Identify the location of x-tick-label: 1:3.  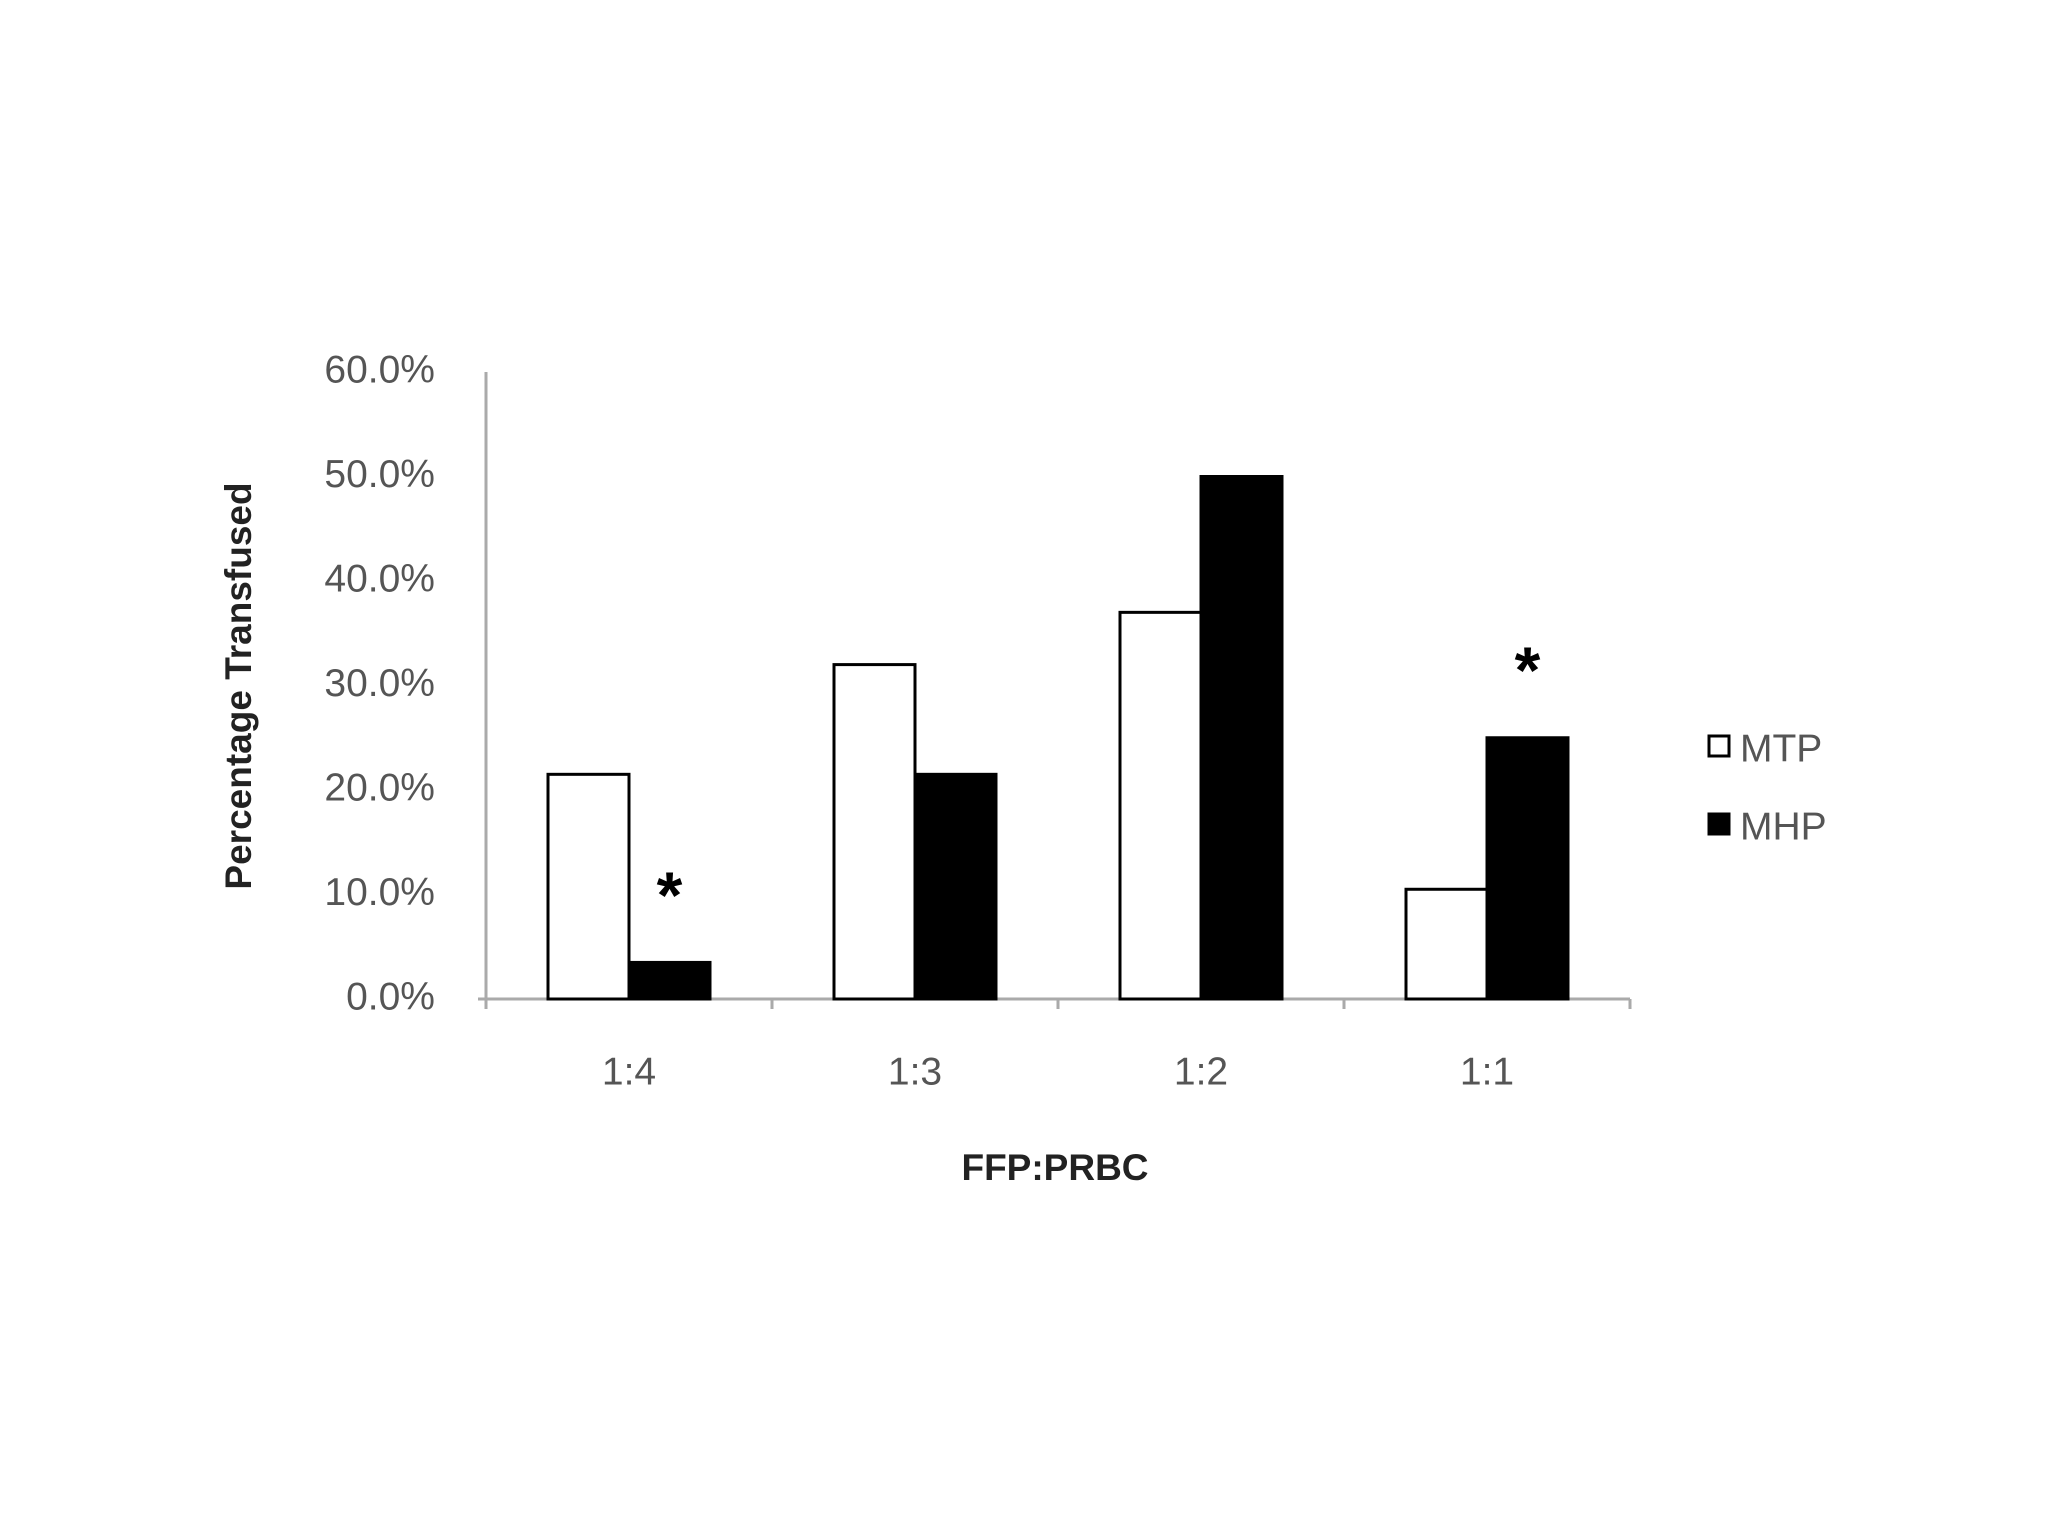
(915, 1071).